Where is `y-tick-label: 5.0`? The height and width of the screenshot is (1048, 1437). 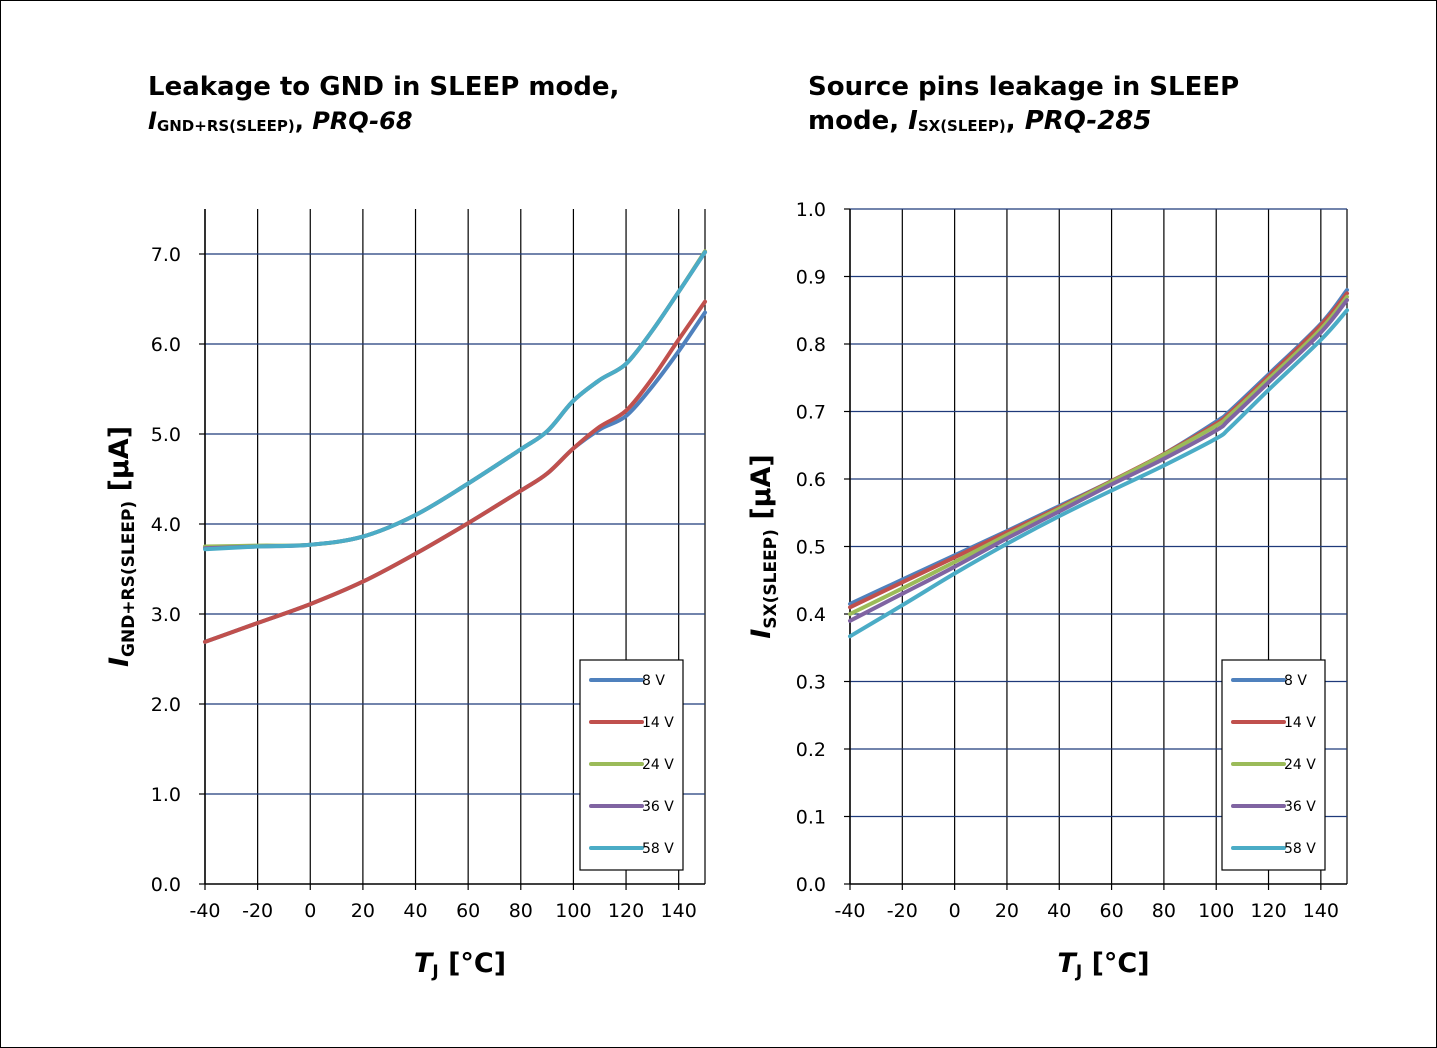 y-tick-label: 5.0 is located at coordinates (166, 435).